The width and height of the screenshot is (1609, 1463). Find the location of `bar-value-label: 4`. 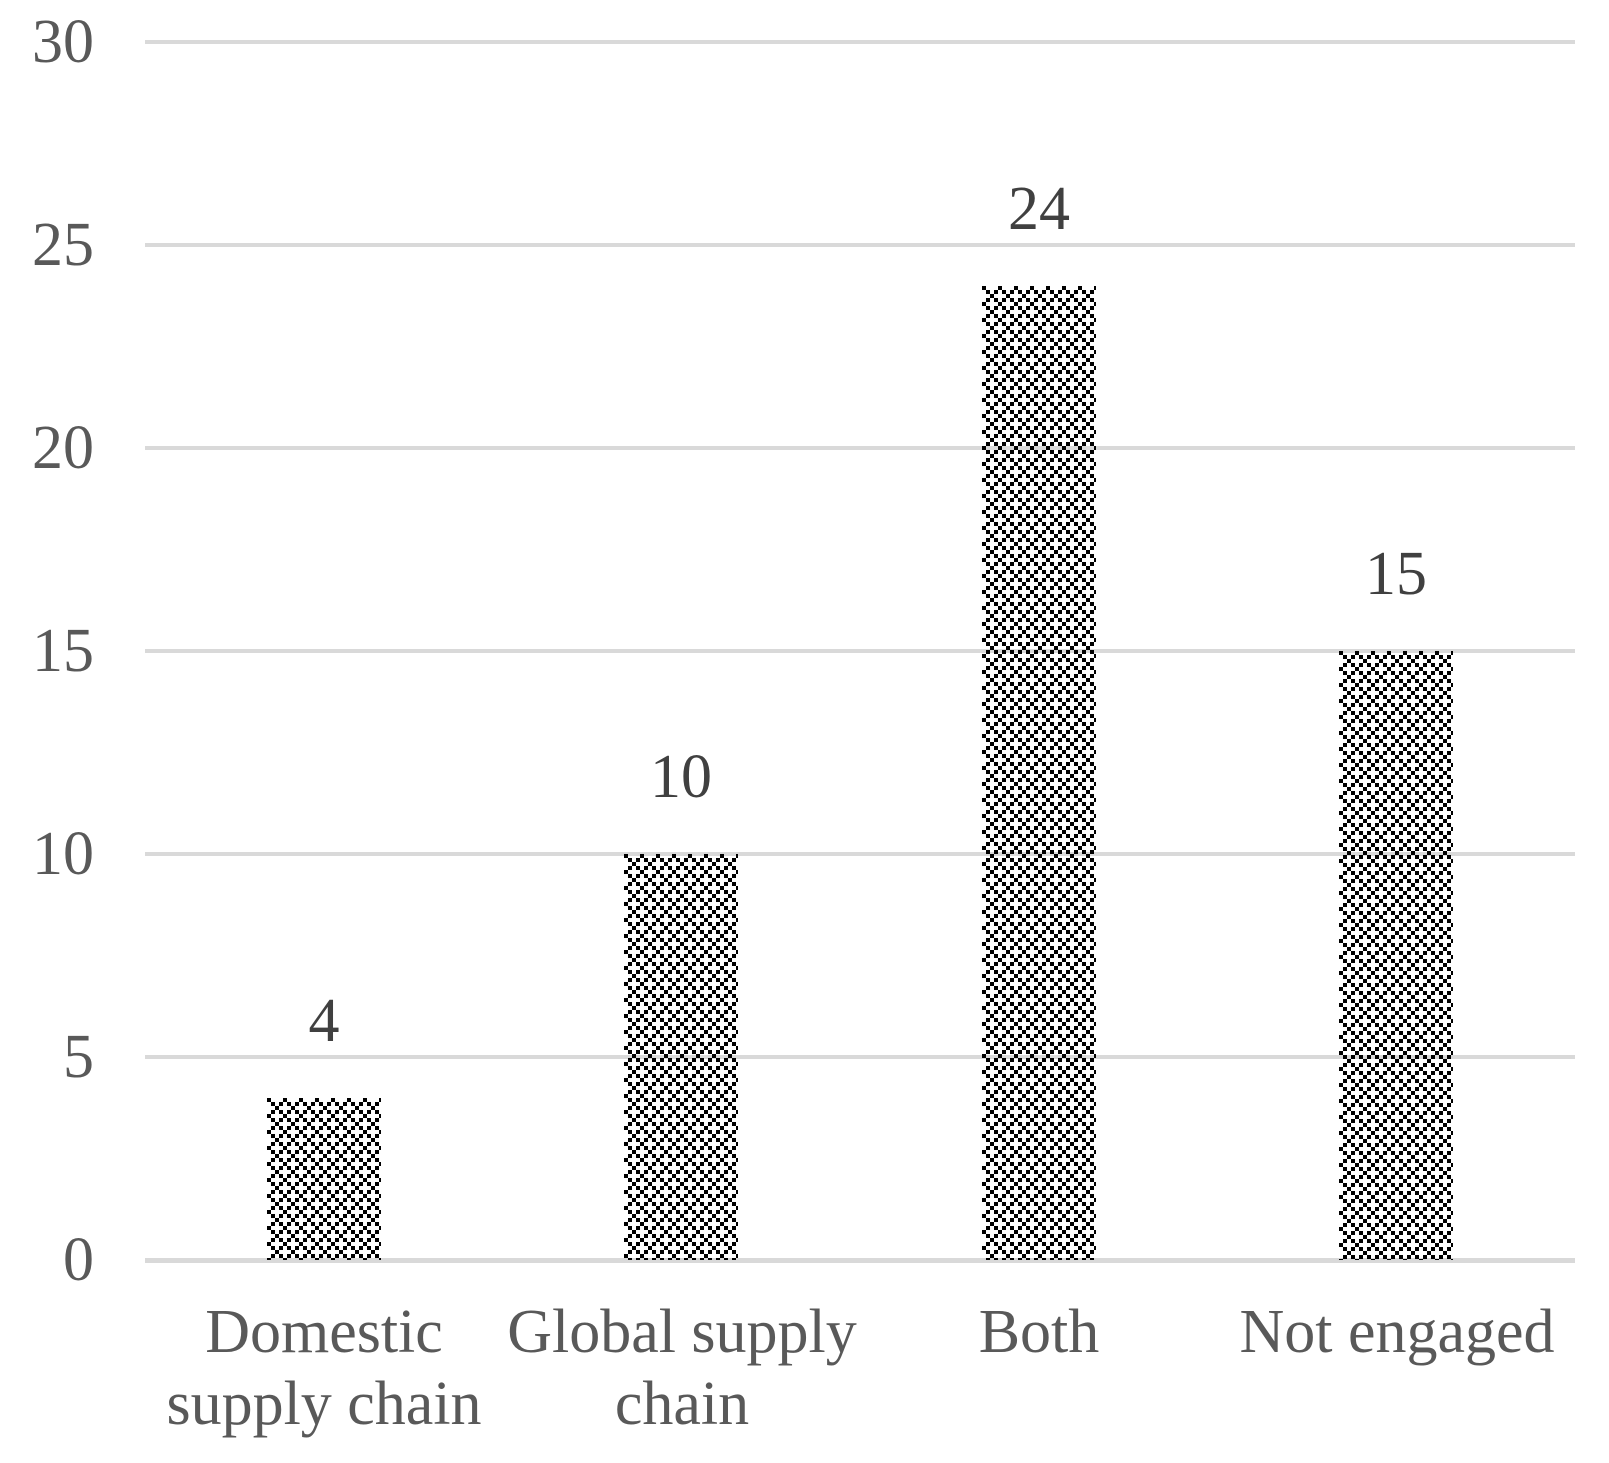

bar-value-label: 4 is located at coordinates (324, 1021).